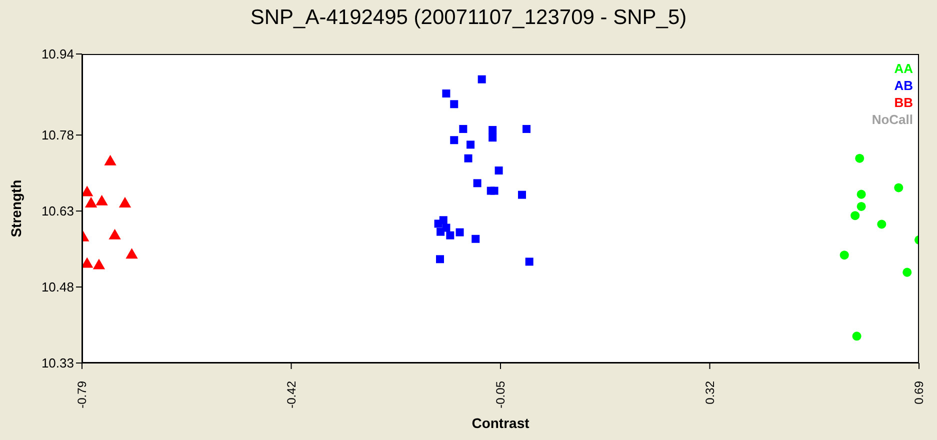  I want to click on x-tick-label: 0.69, so click(919, 392).